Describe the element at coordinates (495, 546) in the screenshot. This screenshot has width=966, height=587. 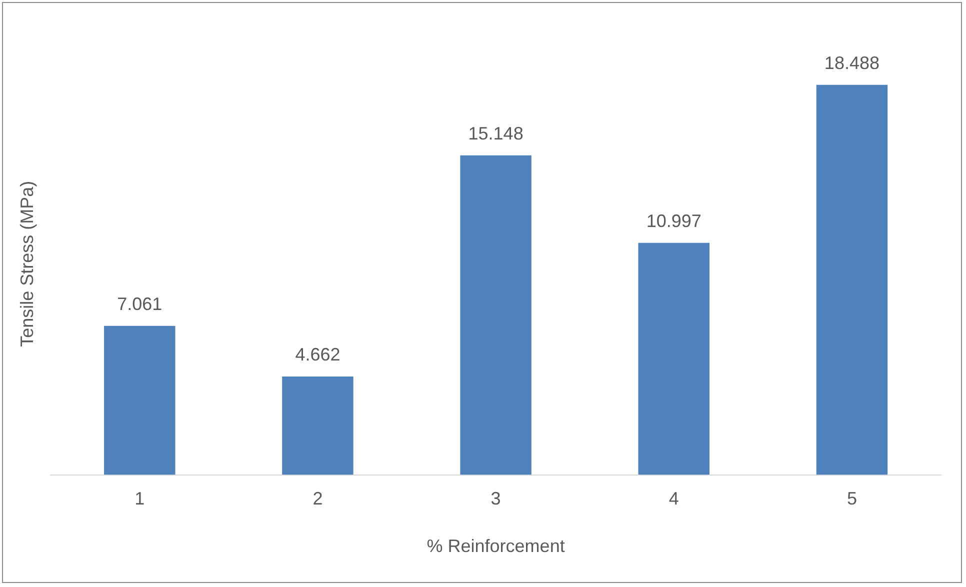
I see `x-axis-title: % Reinforcement` at that location.